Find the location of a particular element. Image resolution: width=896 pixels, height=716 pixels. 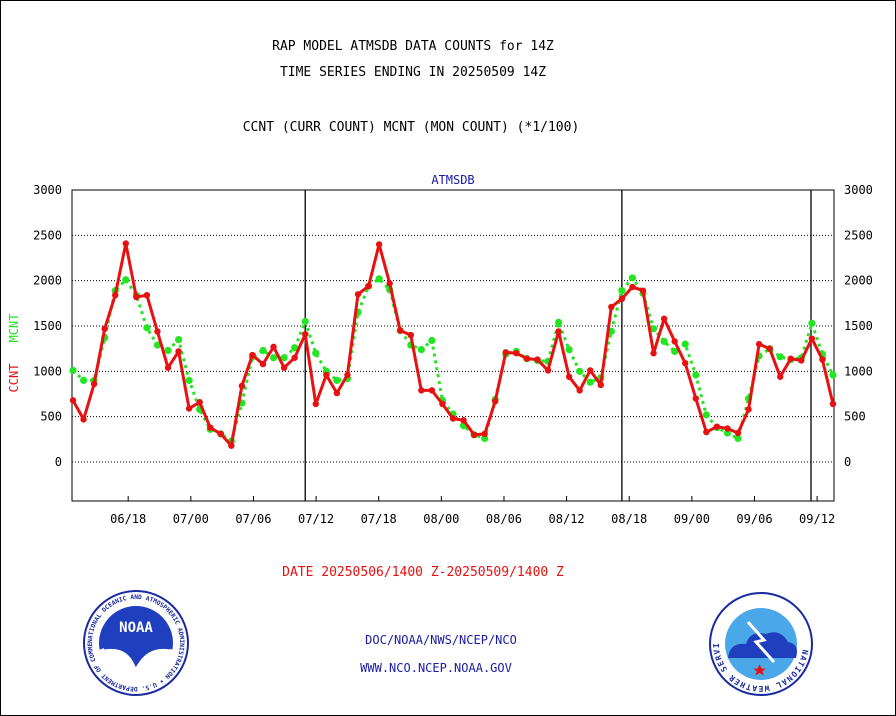

x-tick-label: 09/06 is located at coordinates (754, 519).